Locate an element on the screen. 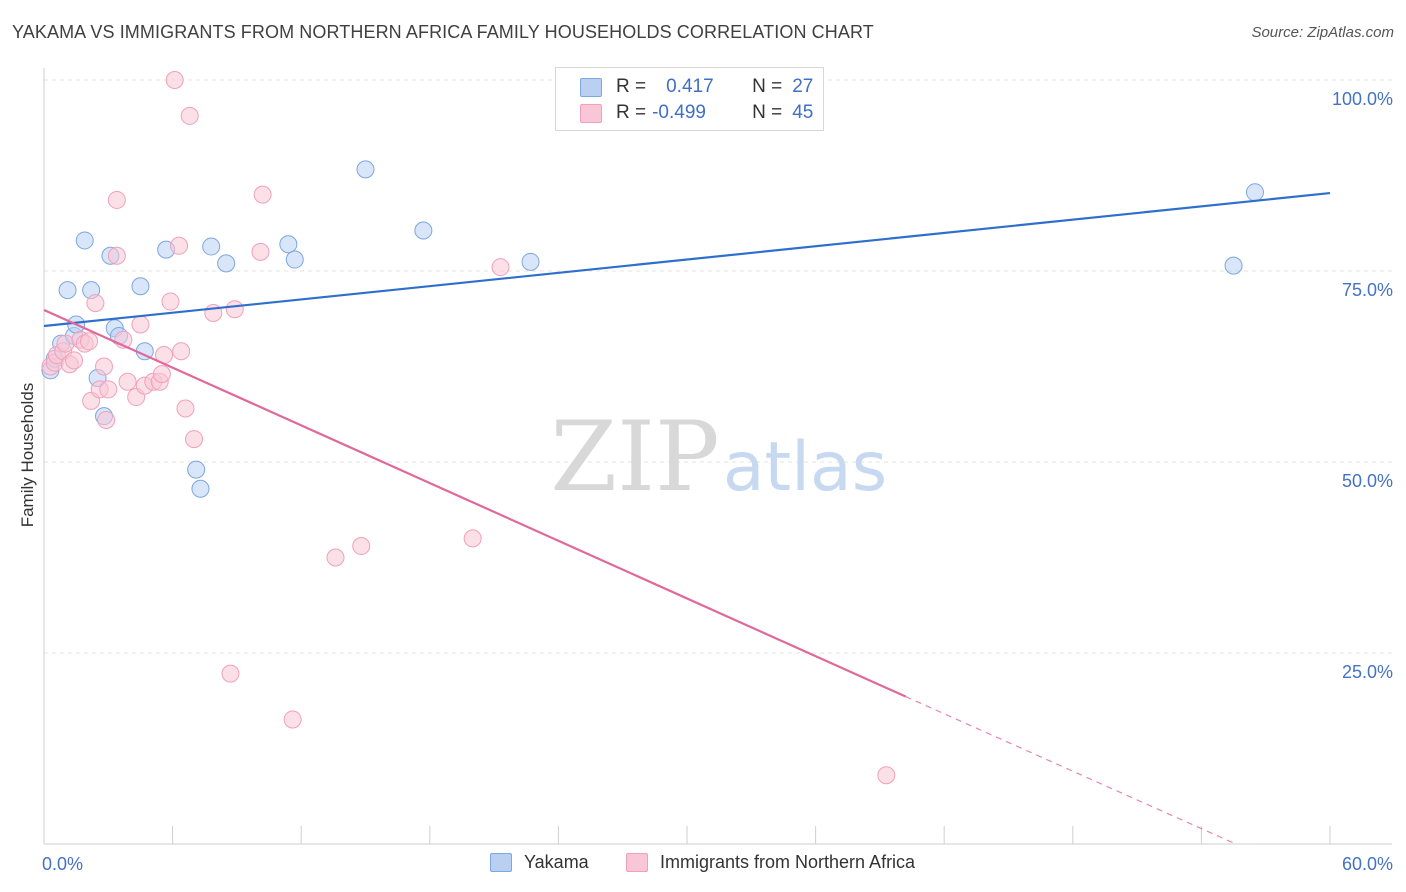 This screenshot has width=1406, height=892. legend-r-value: -0.499 is located at coordinates (679, 112).